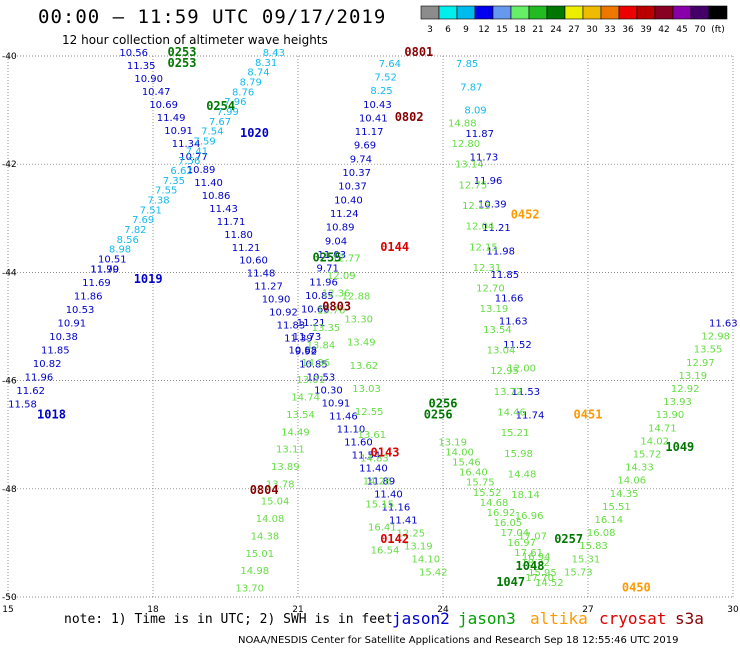 This screenshot has width=740, height=650. What do you see at coordinates (459, 453) in the screenshot?
I see `wave-height-value: 14.00` at bounding box center [459, 453].